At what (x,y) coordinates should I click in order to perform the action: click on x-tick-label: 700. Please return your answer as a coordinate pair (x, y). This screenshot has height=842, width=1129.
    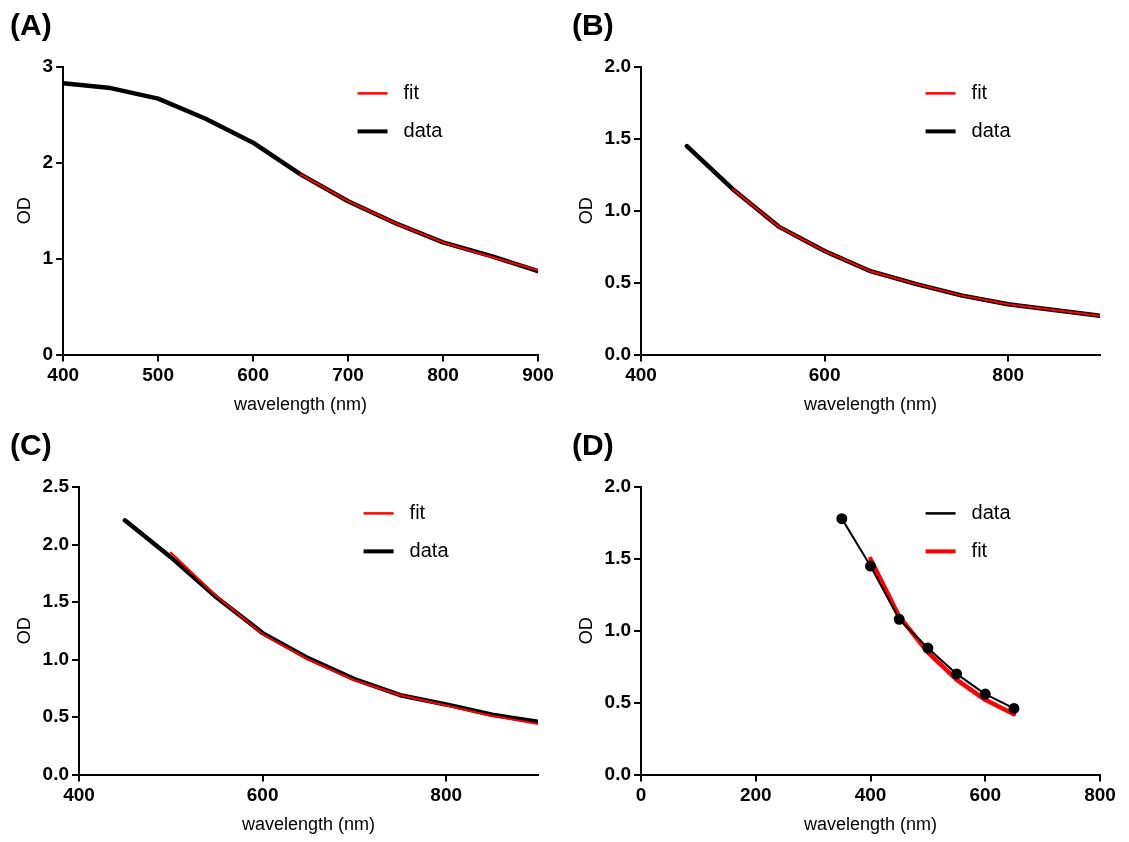
    Looking at the image, I should click on (348, 375).